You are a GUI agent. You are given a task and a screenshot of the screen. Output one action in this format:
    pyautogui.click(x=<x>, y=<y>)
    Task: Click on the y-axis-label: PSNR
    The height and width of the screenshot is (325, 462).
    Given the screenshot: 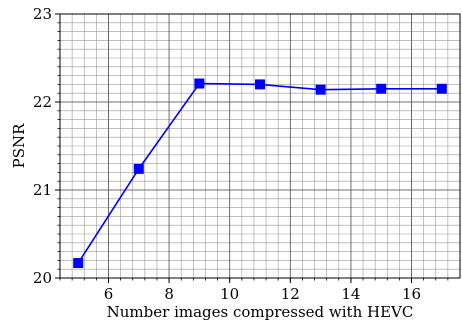 What is the action you would take?
    pyautogui.click(x=19, y=145)
    